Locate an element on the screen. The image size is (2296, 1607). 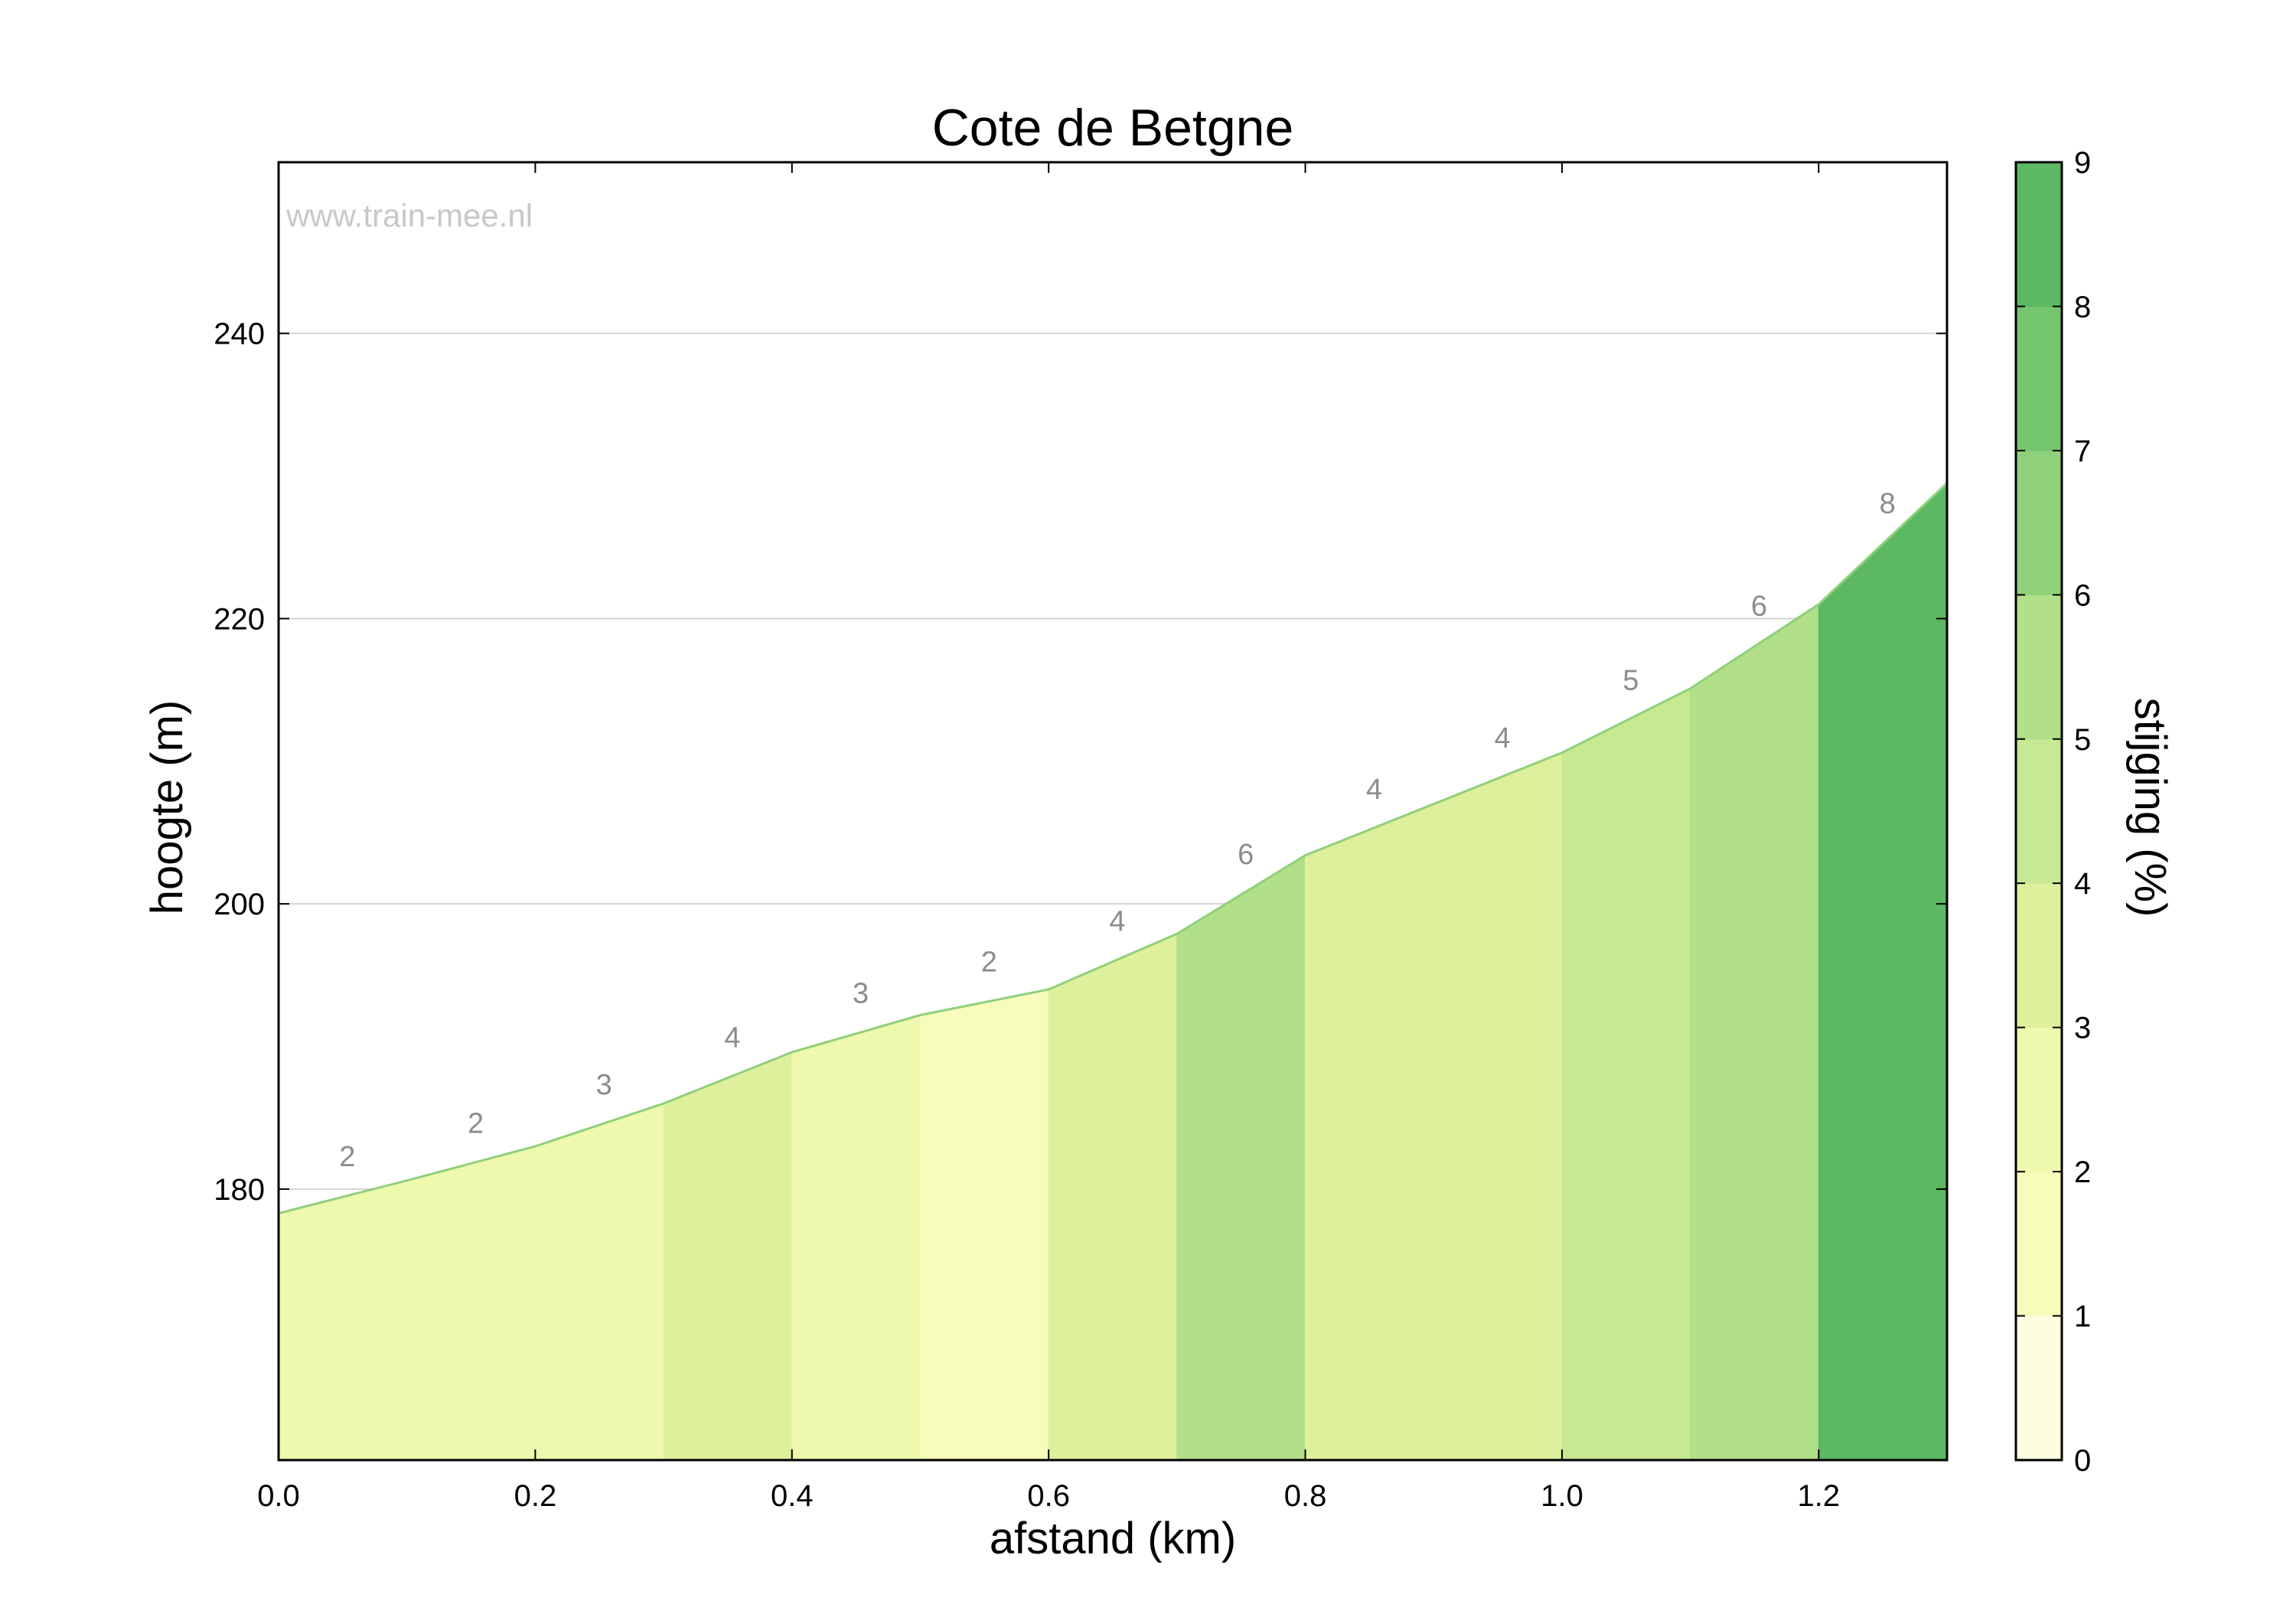
colorbar-frame is located at coordinates (2038, 811).